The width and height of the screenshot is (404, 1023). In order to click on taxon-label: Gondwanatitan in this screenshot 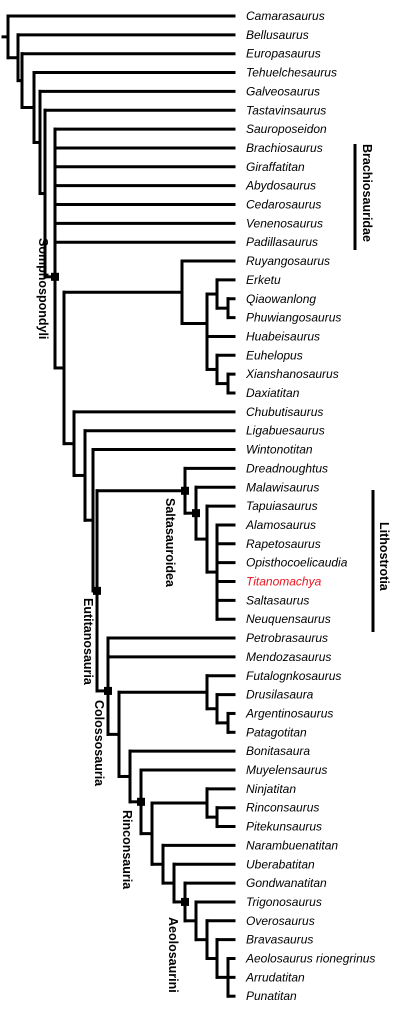, I will do `click(286, 883)`.